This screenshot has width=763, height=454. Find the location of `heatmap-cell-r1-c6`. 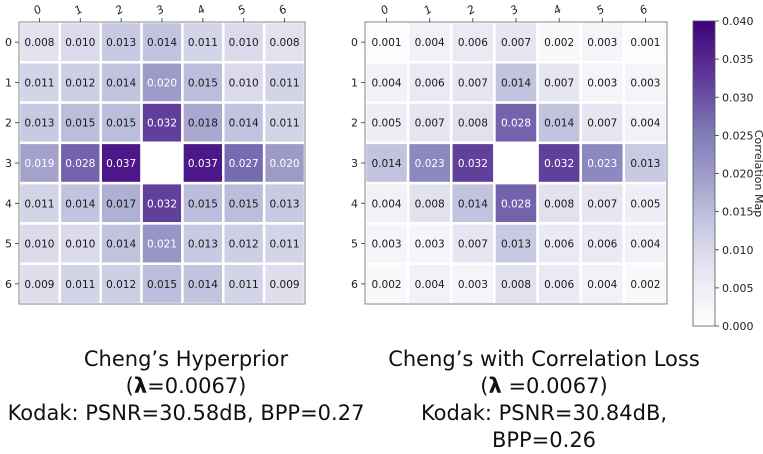

heatmap-cell-r1-c6 is located at coordinates (645, 82).